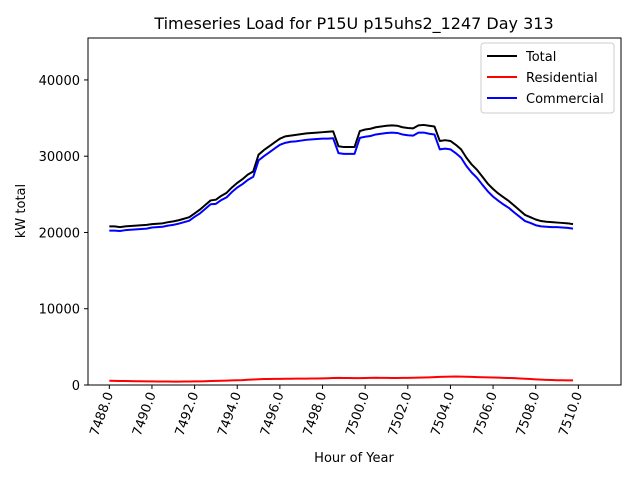 The width and height of the screenshot is (640, 484). Describe the element at coordinates (21, 211) in the screenshot. I see `y-axis-label: kW total` at that location.